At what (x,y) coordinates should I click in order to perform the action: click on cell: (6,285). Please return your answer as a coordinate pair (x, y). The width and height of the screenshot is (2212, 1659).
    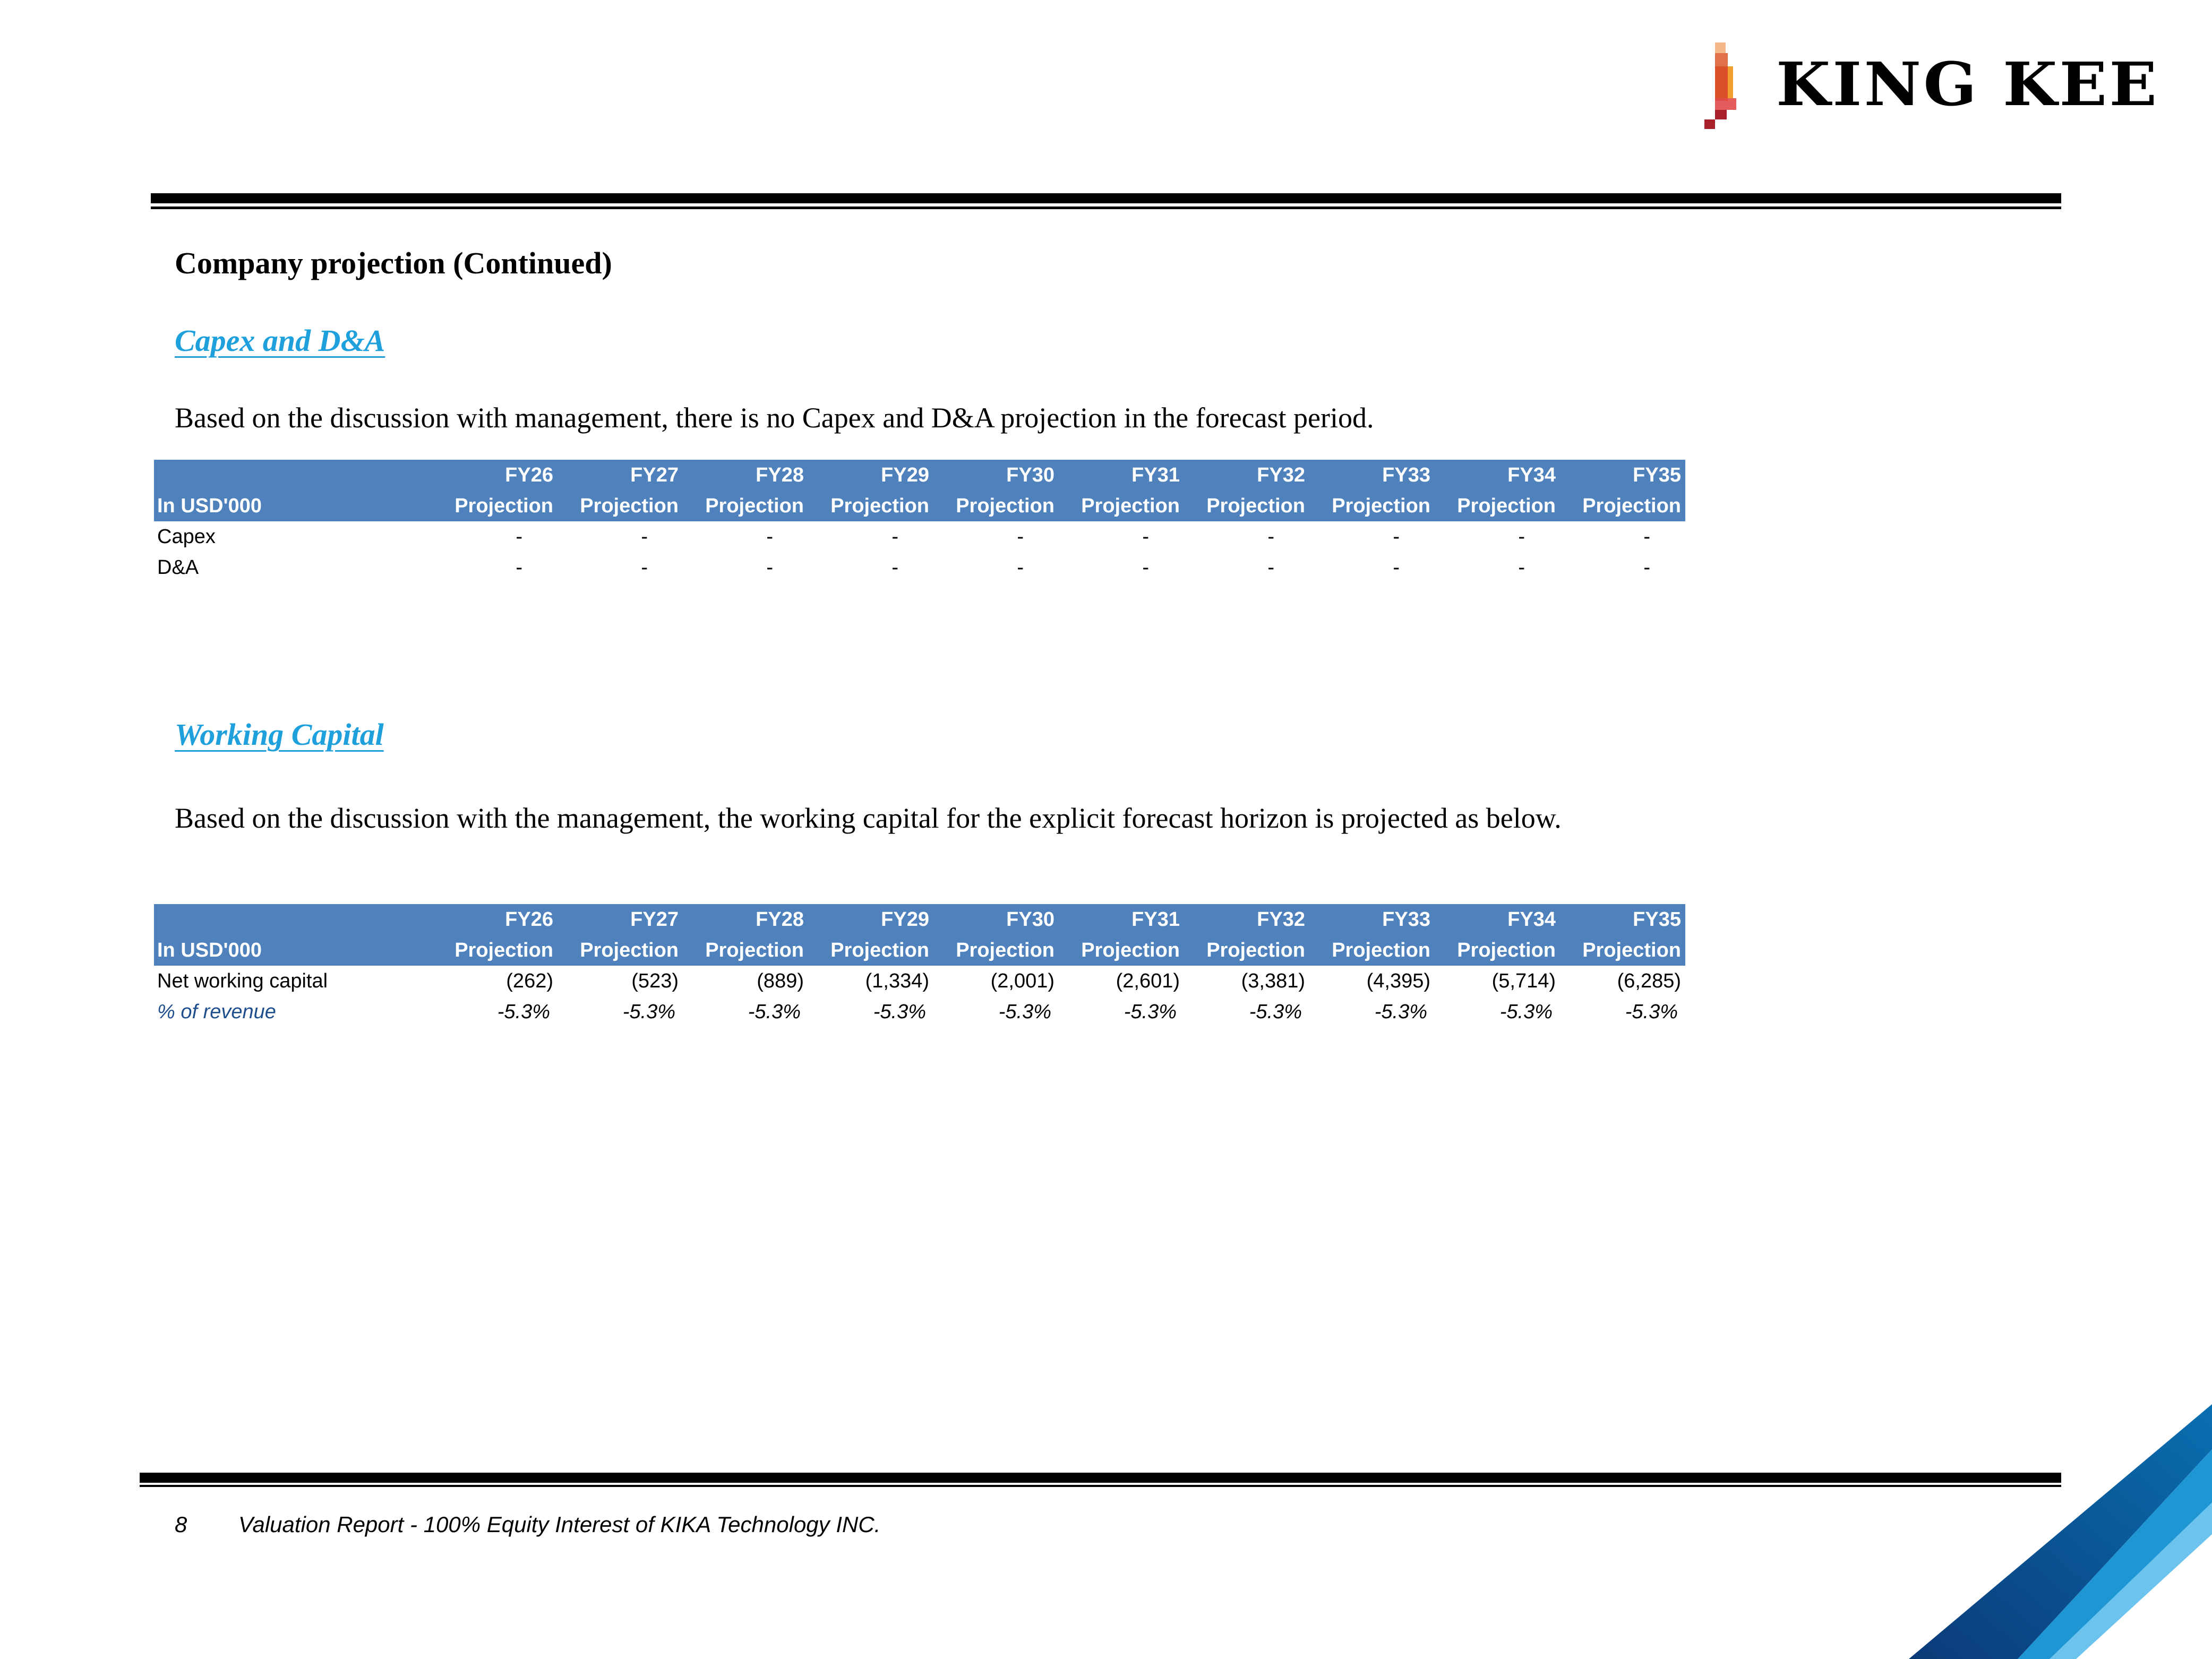
    Looking at the image, I should click on (1649, 981).